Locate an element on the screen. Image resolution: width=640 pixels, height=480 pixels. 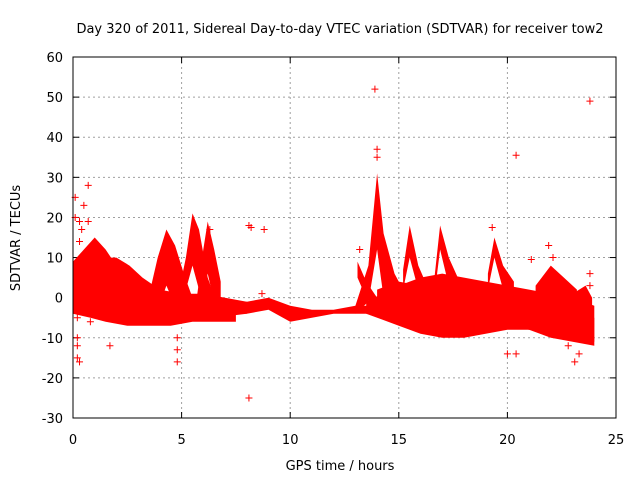
x-tick-label: 15 is located at coordinates (399, 440).